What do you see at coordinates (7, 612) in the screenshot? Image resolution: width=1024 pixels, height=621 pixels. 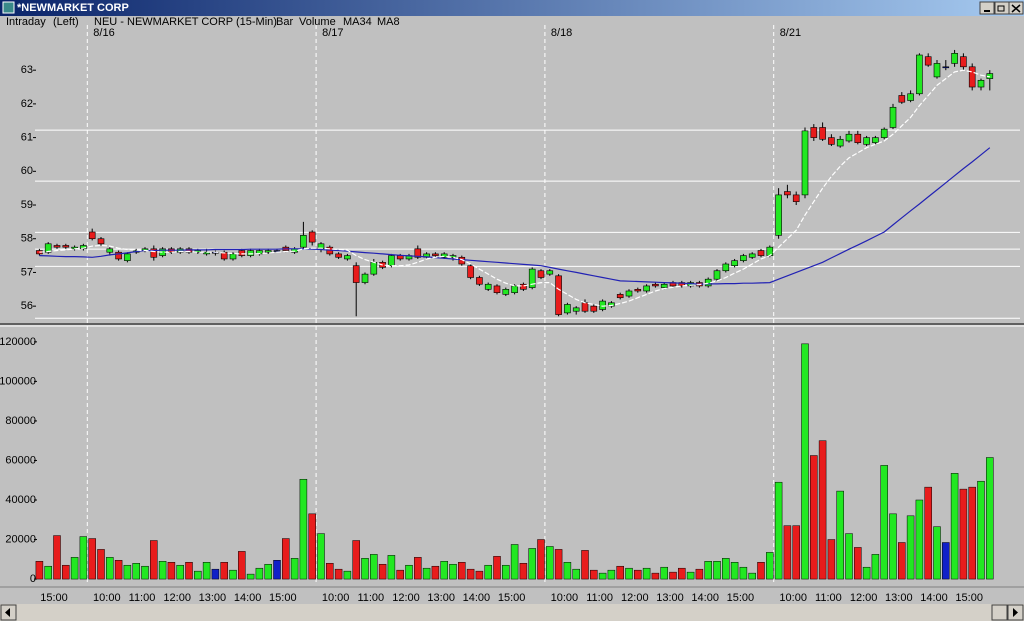 I see `scroll-left-arrow` at bounding box center [7, 612].